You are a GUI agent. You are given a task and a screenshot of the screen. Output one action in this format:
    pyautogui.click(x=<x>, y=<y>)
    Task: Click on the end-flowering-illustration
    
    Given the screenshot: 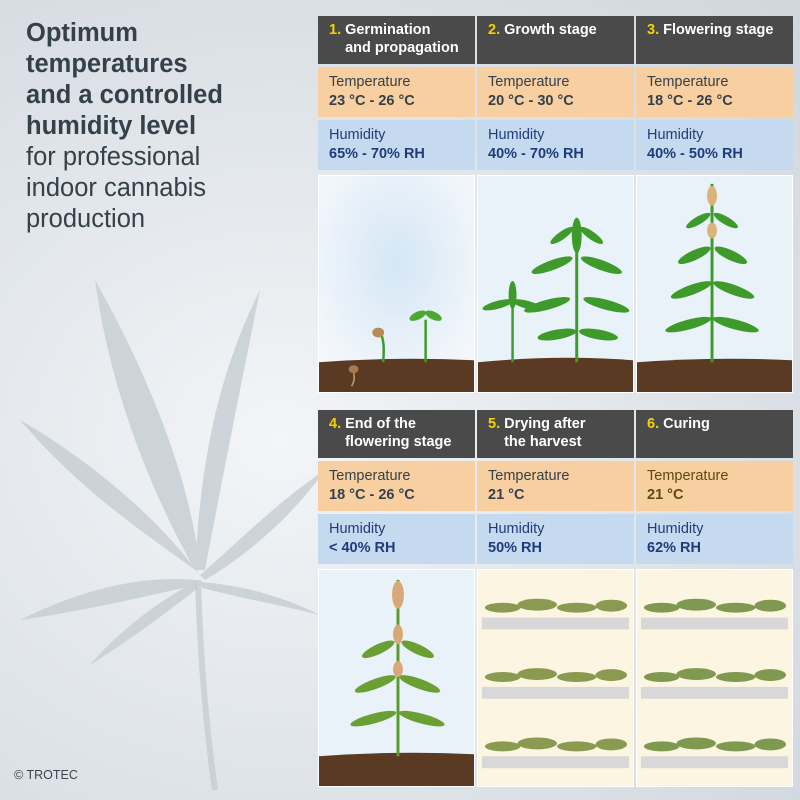 What is the action you would take?
    pyautogui.click(x=396, y=678)
    